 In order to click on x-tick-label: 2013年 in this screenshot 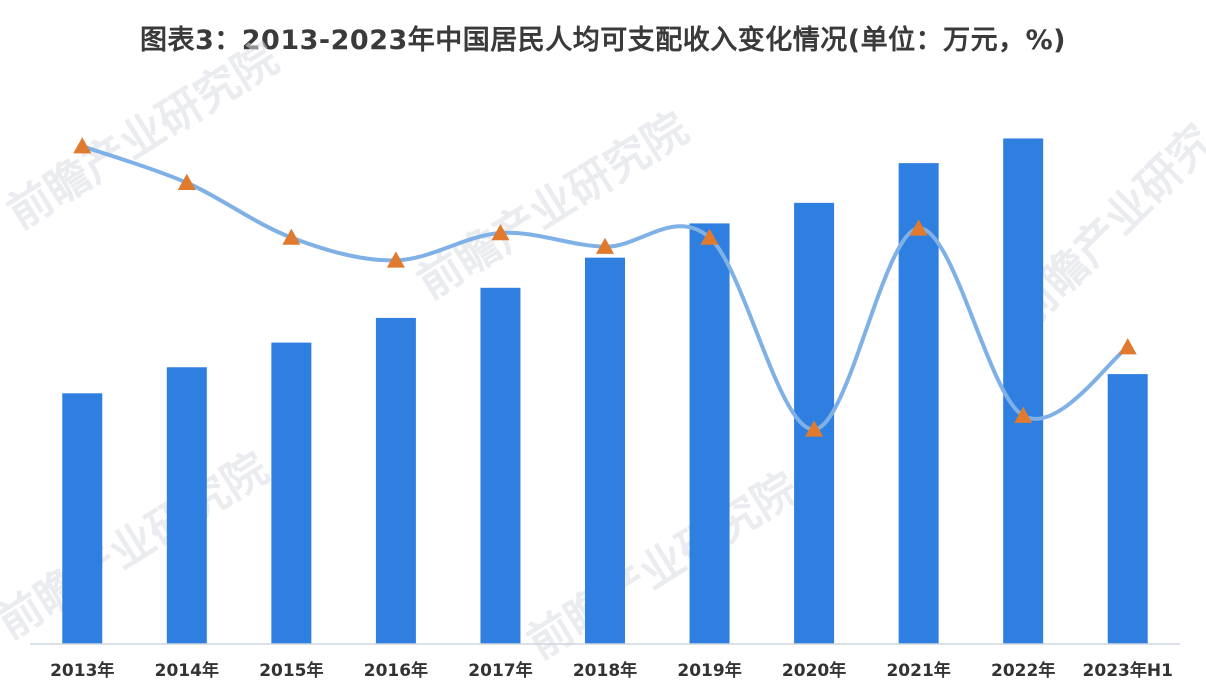, I will do `click(82, 670)`.